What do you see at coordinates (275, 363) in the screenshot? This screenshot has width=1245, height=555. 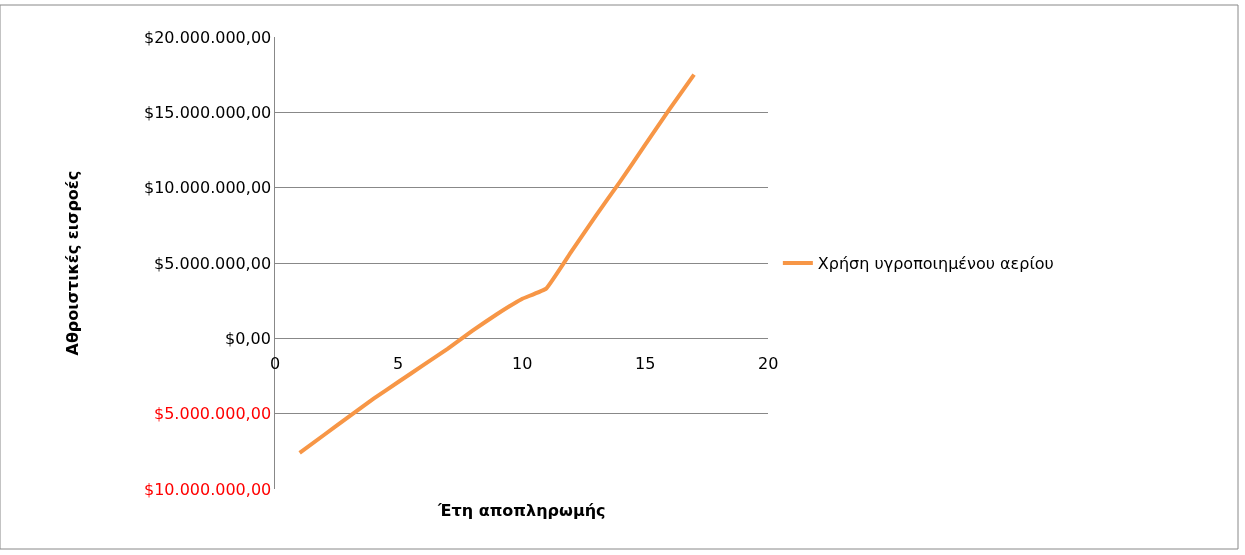 I see `x-tick-label: 0` at bounding box center [275, 363].